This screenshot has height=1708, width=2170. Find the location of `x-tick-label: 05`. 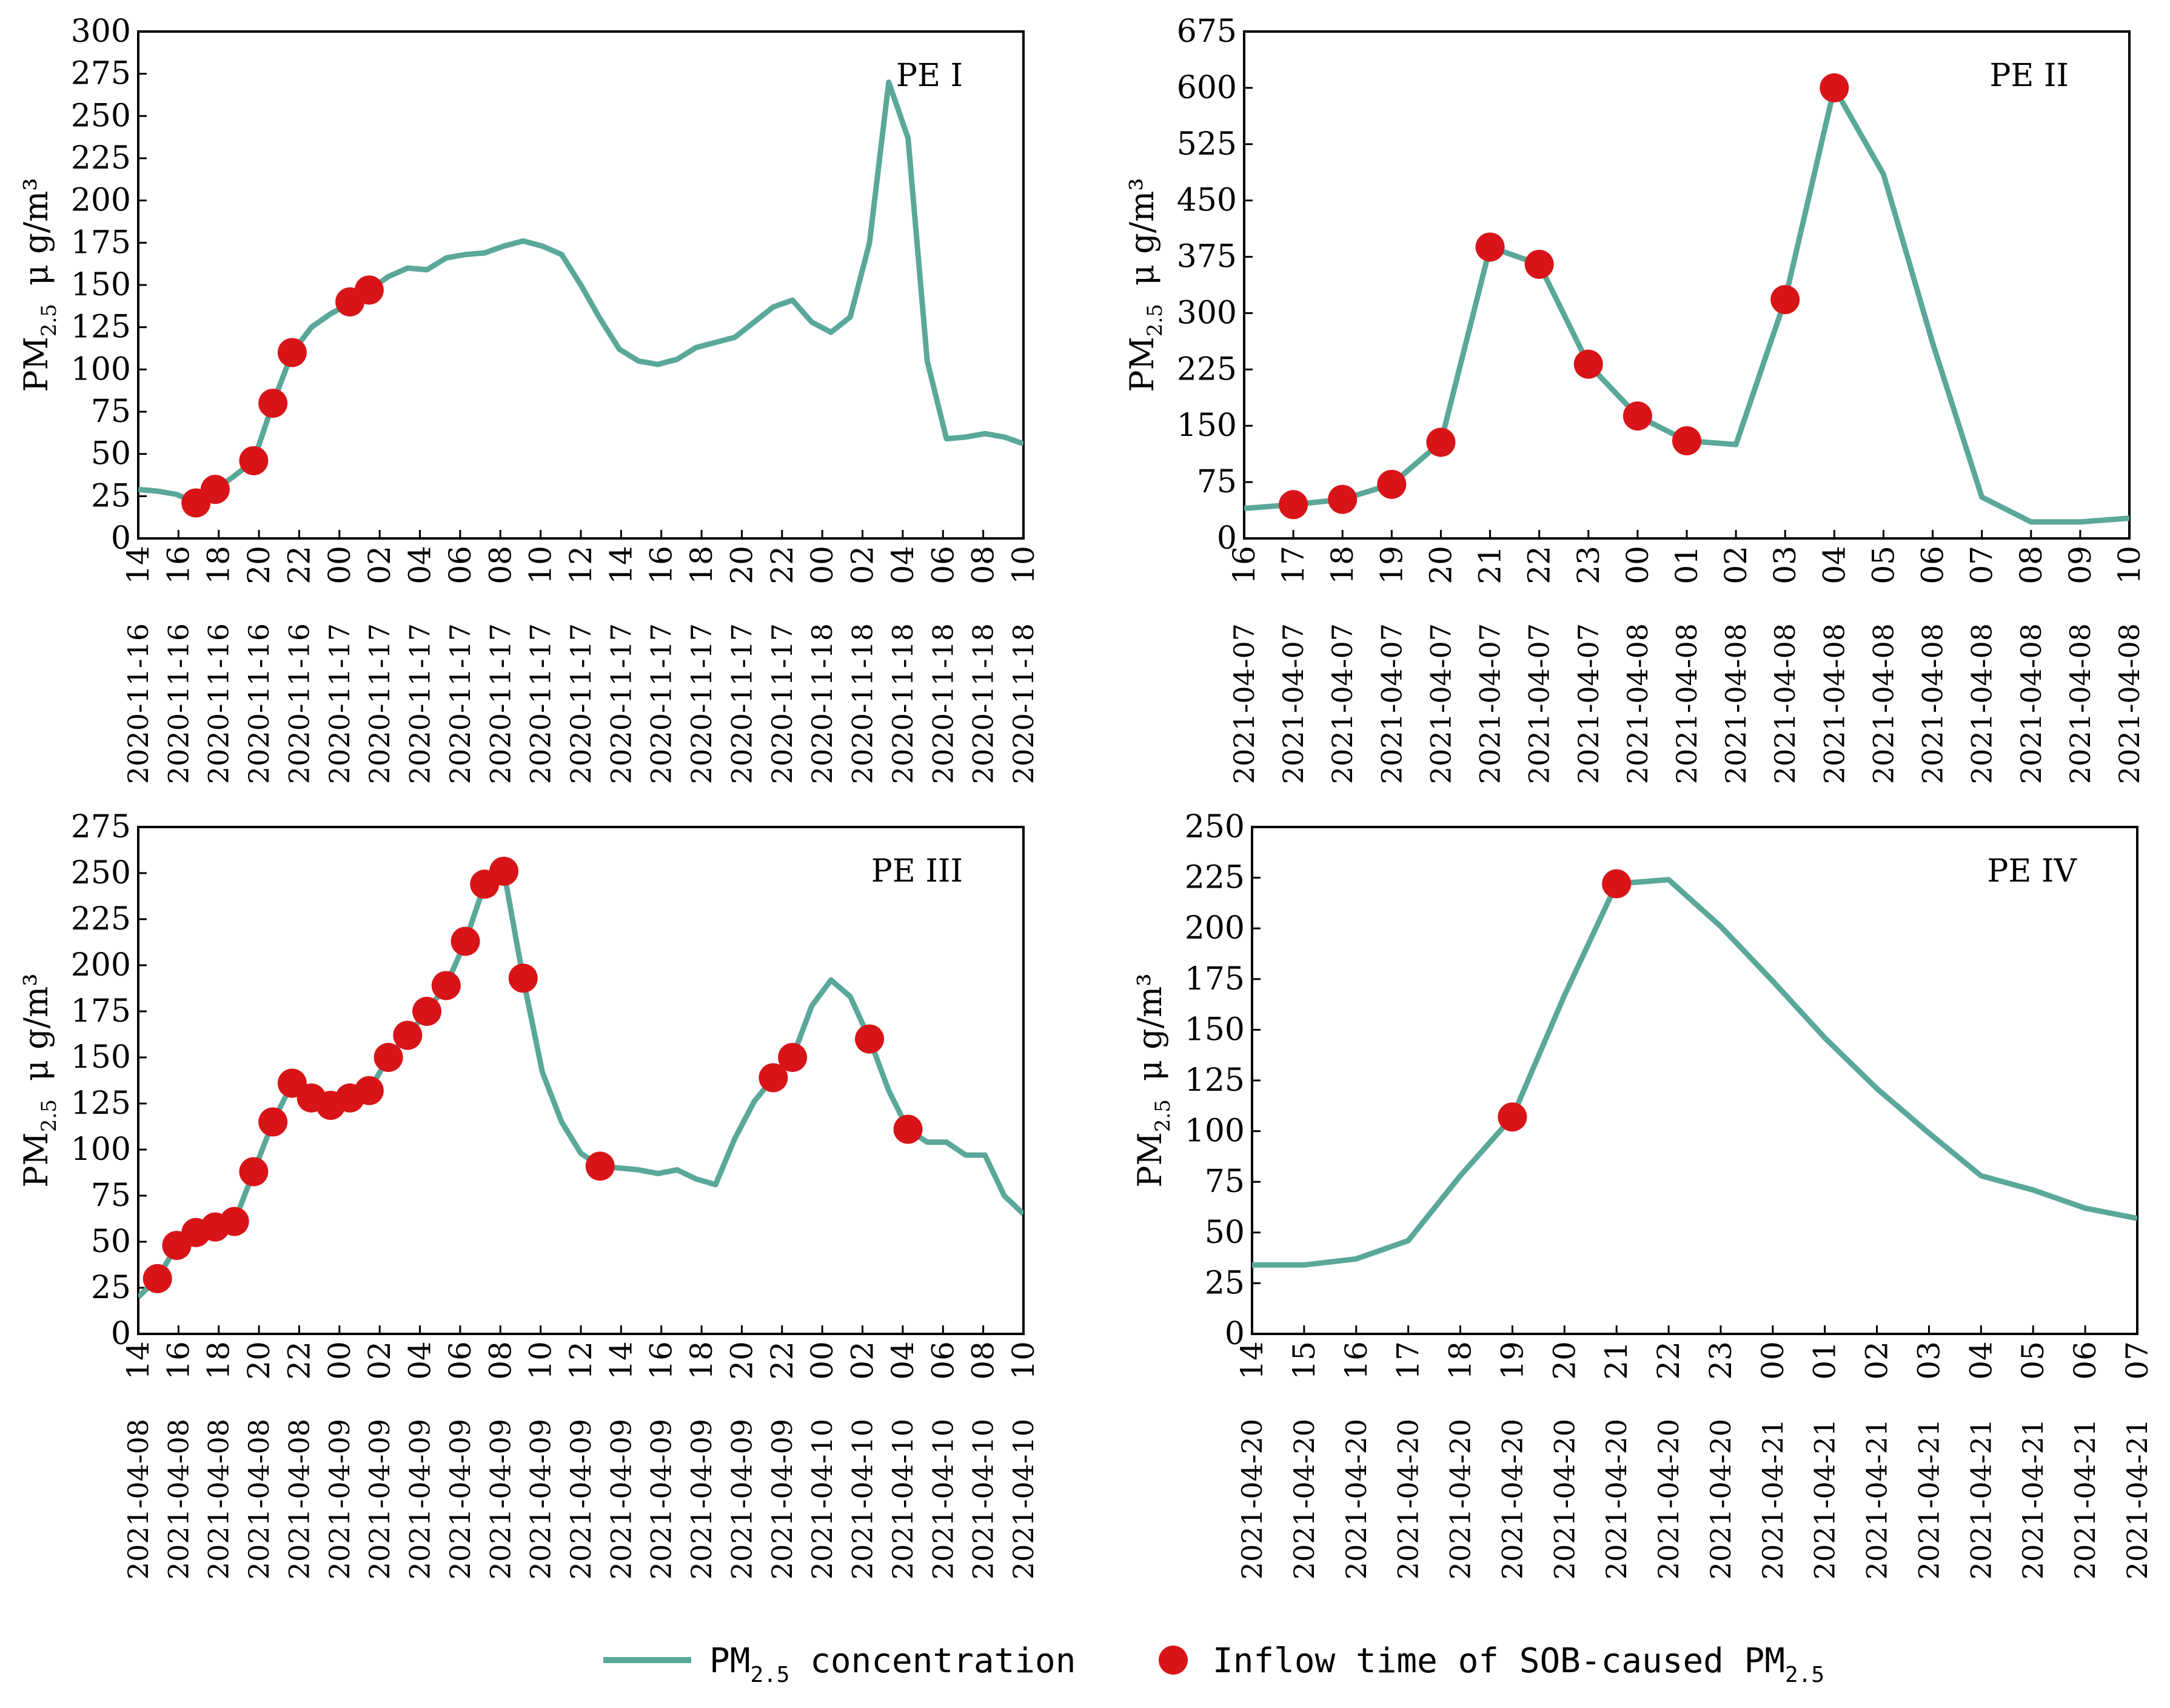

x-tick-label: 05 is located at coordinates (2033, 1361).